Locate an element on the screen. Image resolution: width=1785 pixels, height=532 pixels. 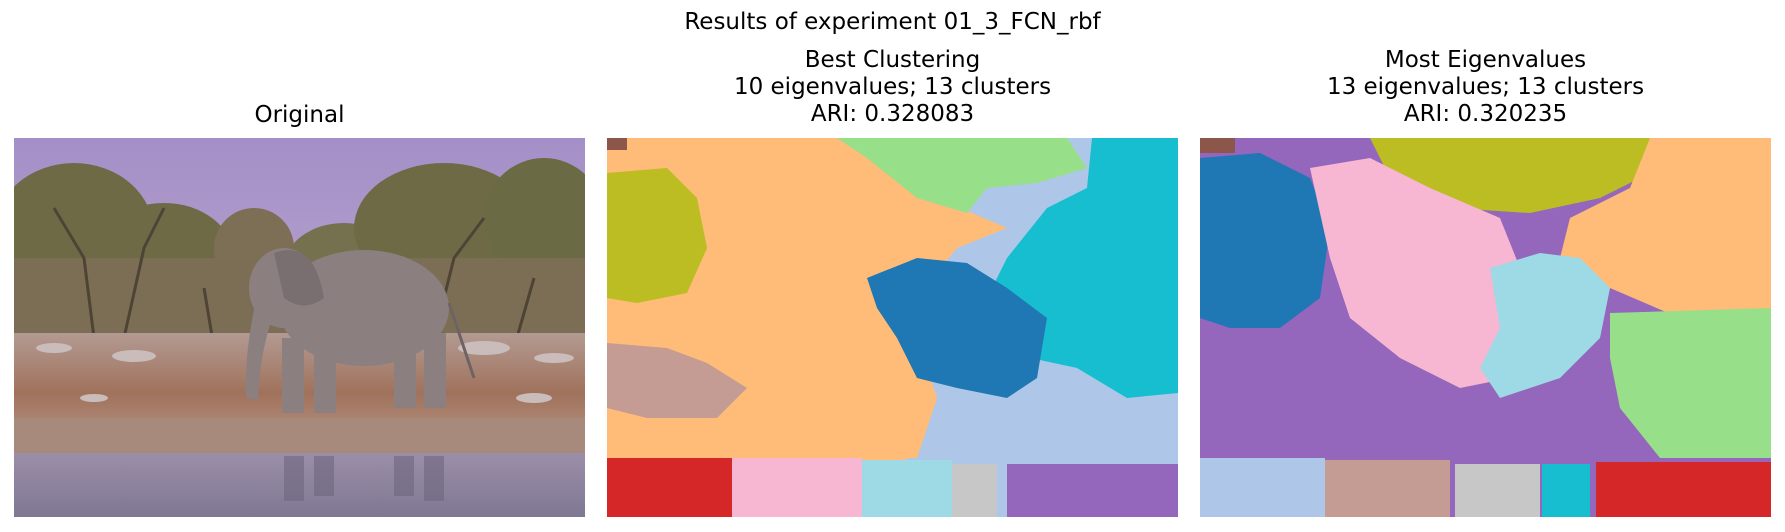
cluster-cyan is located at coordinates (1566, 490).